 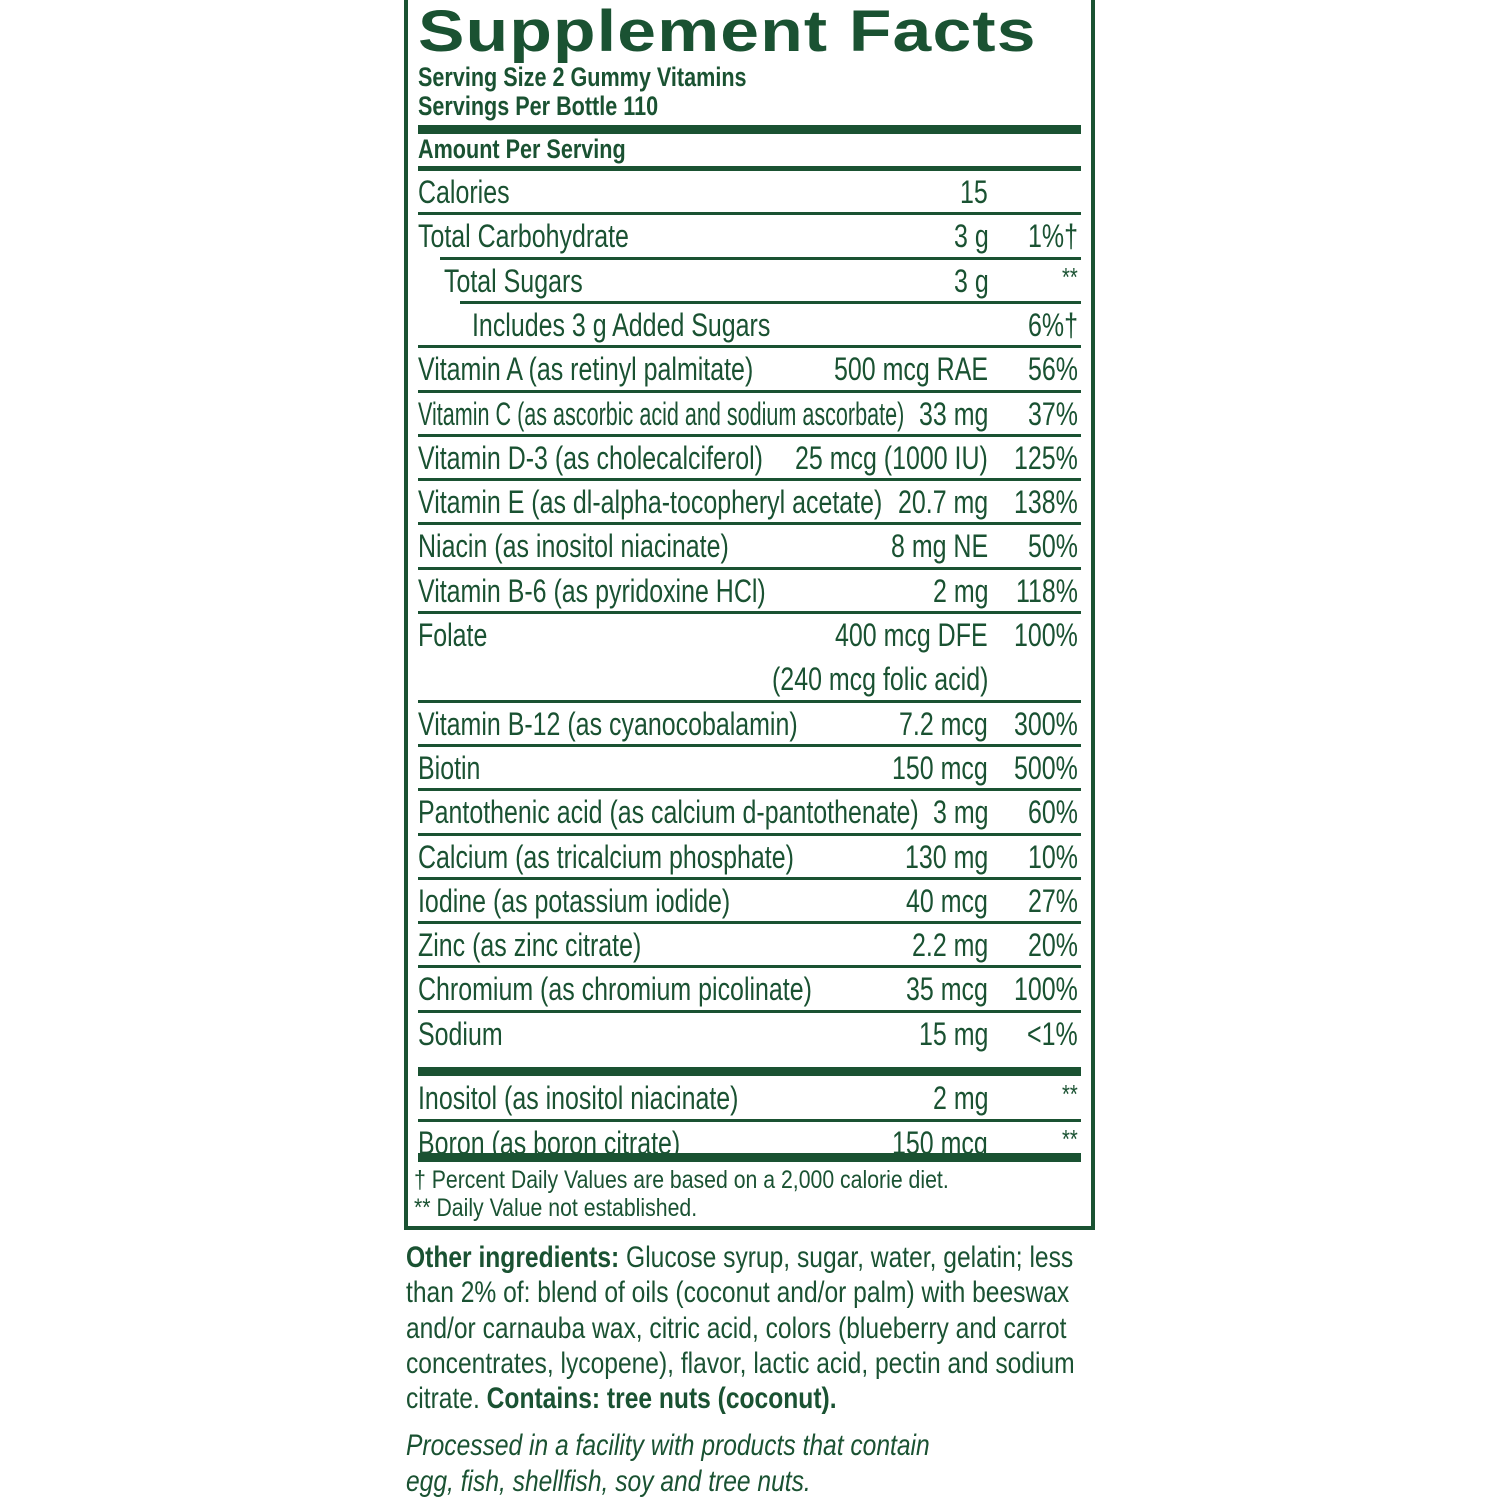 I want to click on row-name: Vitamin D-3 (as cholecalciferol), so click(x=590, y=458).